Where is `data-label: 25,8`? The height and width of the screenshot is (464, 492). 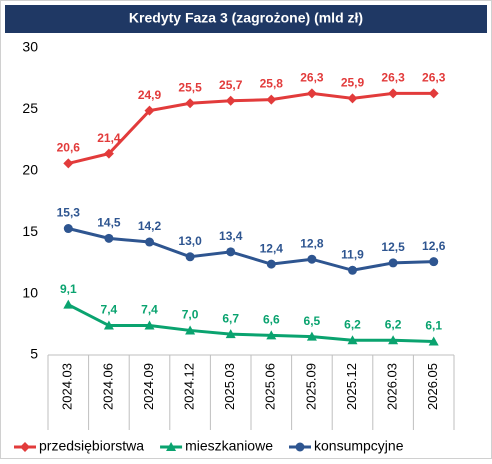
data-label: 25,8 is located at coordinates (272, 84).